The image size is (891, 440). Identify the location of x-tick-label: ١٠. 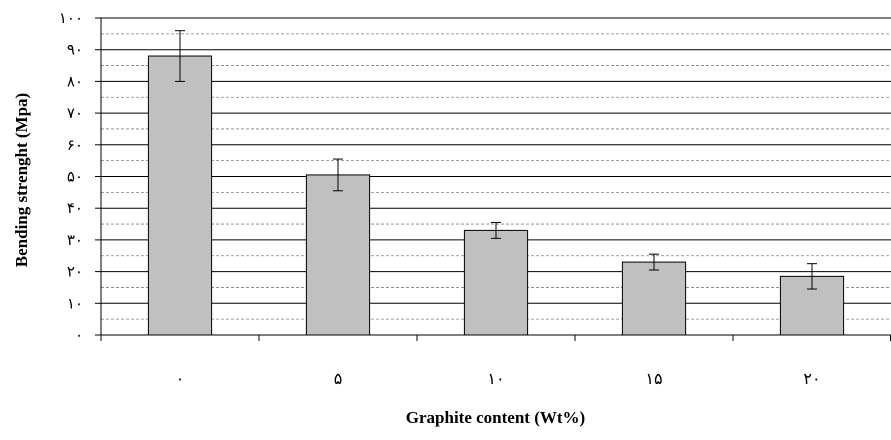
(495, 379).